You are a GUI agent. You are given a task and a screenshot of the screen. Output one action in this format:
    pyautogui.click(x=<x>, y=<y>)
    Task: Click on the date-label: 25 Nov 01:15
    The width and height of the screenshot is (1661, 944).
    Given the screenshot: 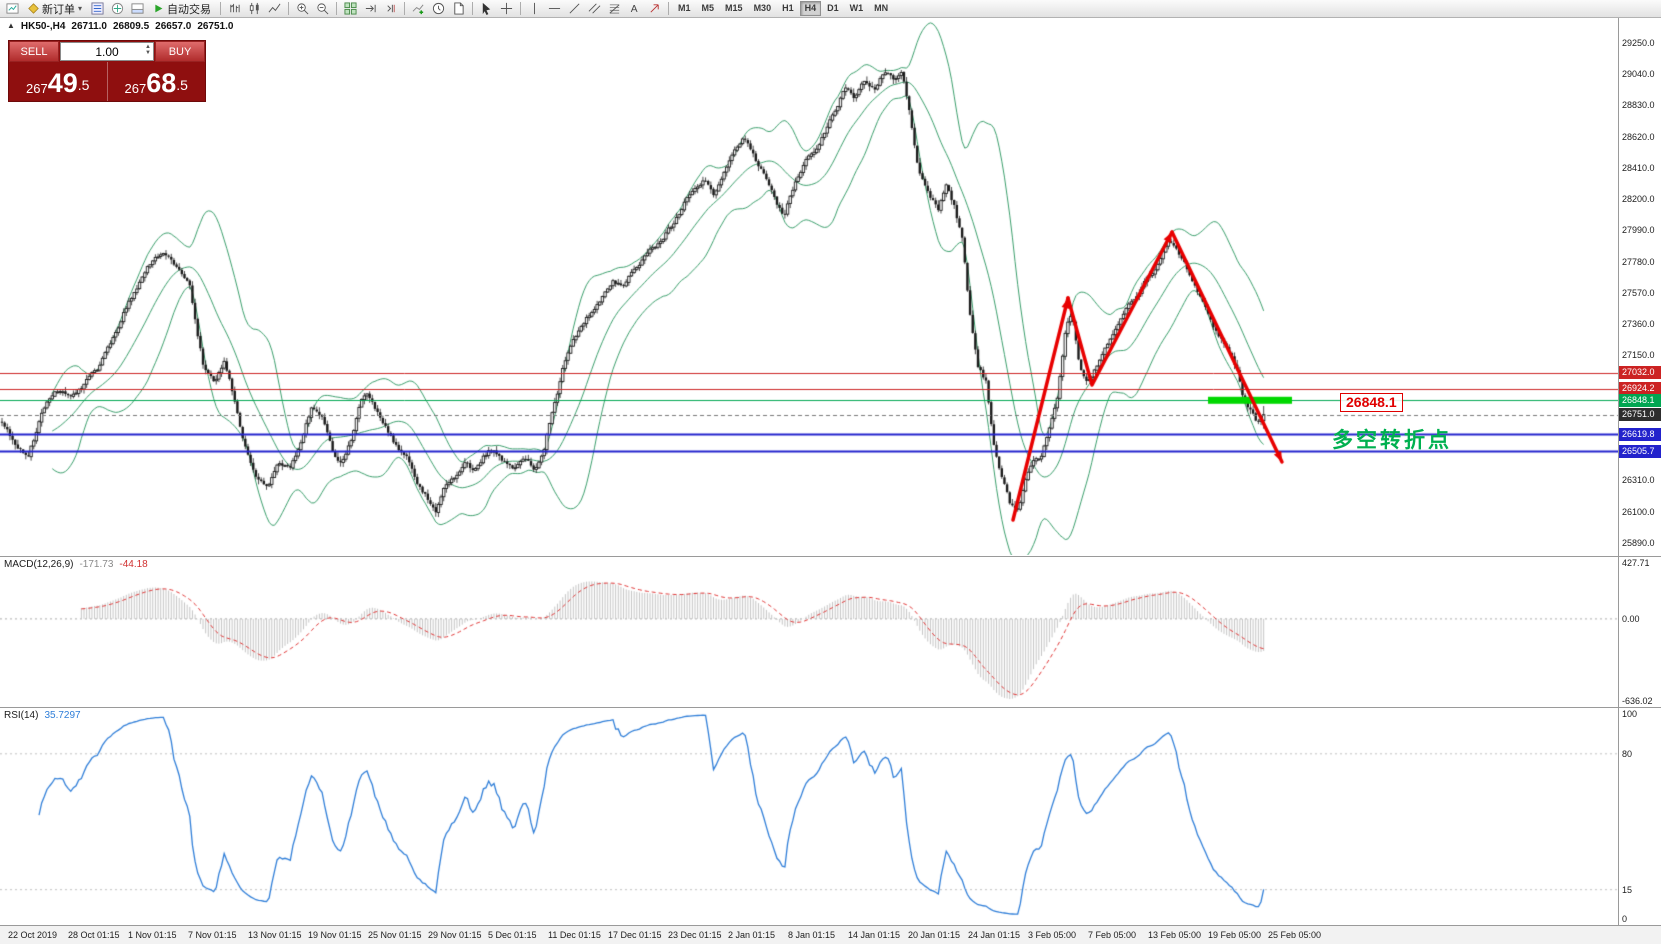 What is the action you would take?
    pyautogui.click(x=395, y=935)
    